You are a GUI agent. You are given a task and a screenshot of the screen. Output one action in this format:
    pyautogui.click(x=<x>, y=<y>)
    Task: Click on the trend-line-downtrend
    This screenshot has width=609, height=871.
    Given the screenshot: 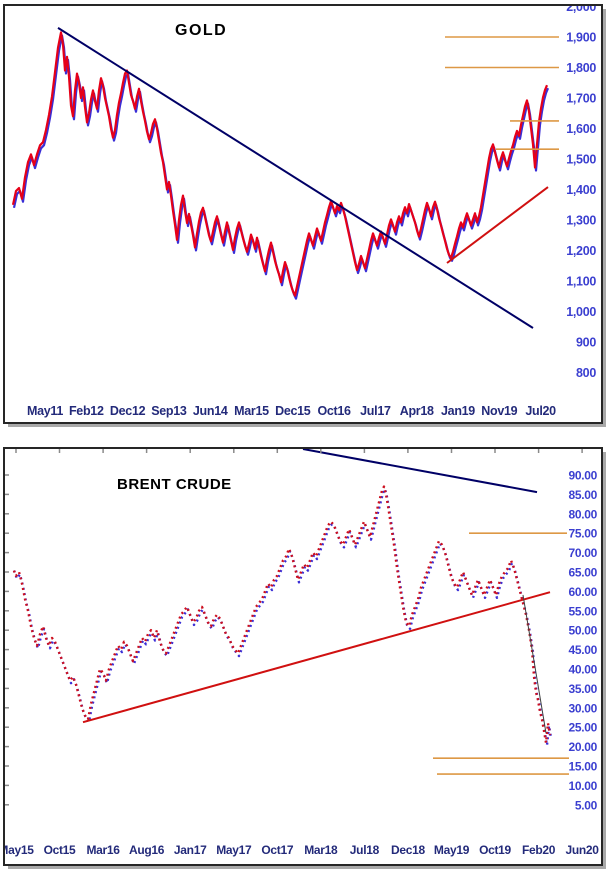 What is the action you would take?
    pyautogui.click(x=420, y=471)
    